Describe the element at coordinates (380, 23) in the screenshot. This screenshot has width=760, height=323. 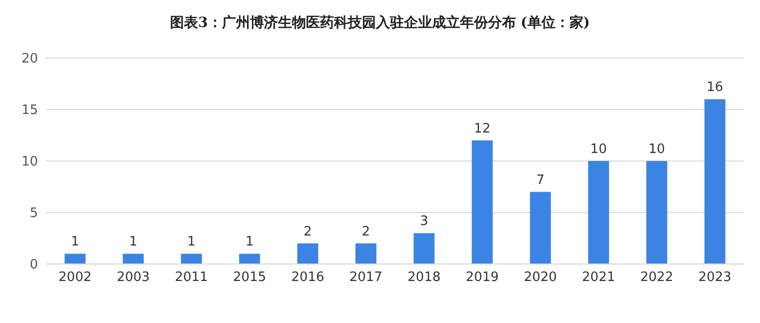
I see `chart-title: 图表3：广州博济生物医药科技园入驻企业成立年份分布 (单位：家)` at that location.